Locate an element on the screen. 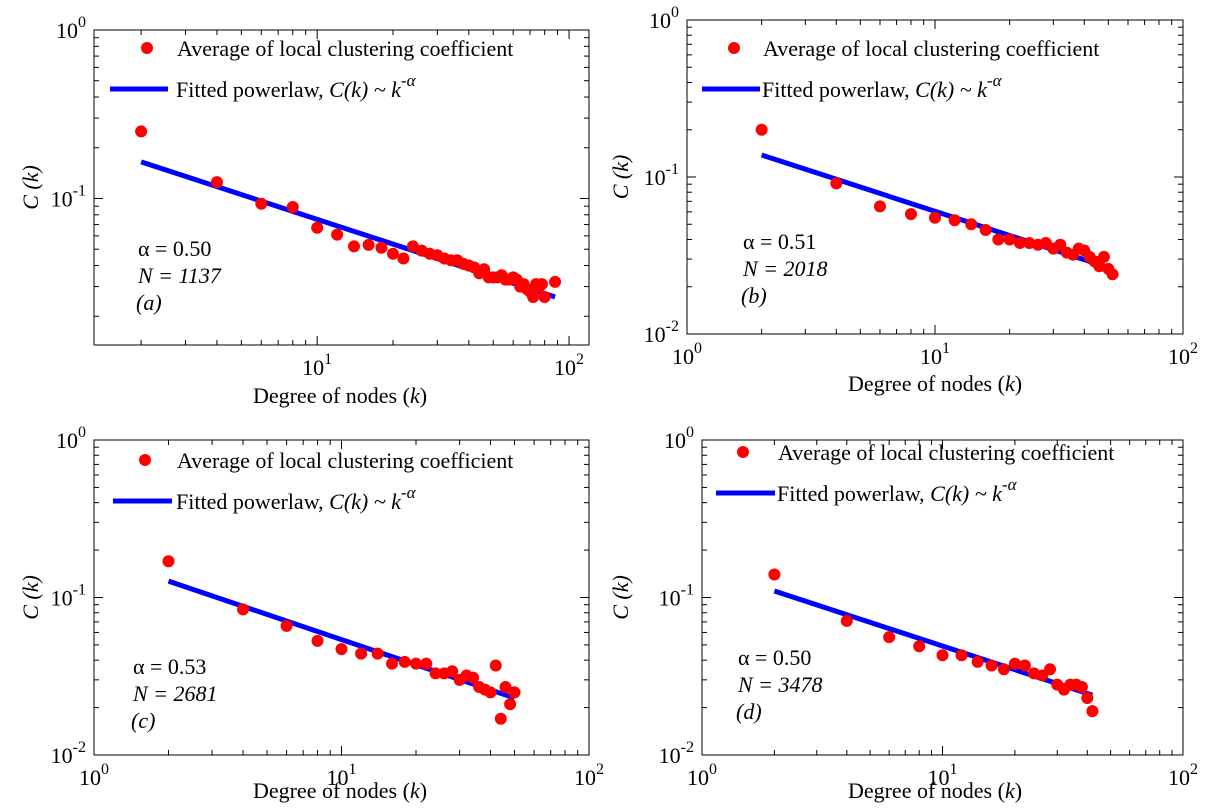 The height and width of the screenshot is (809, 1224). n-annotation: N = 1137 is located at coordinates (179, 275).